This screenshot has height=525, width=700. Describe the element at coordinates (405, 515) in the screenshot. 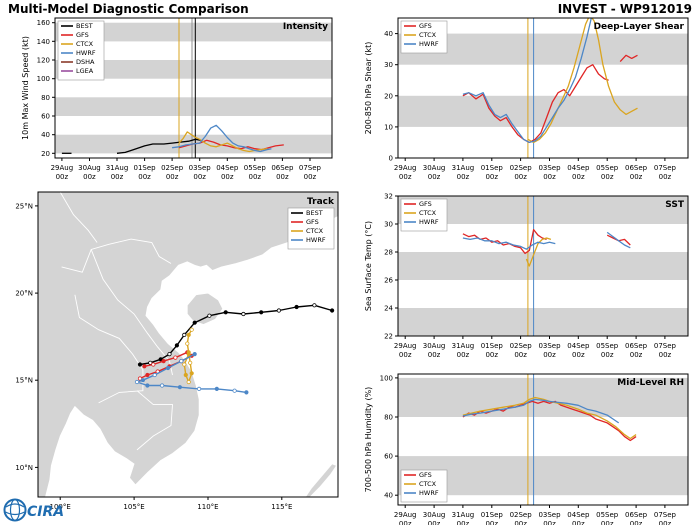

I see `rh-xtick-label: 29Aug` at that location.